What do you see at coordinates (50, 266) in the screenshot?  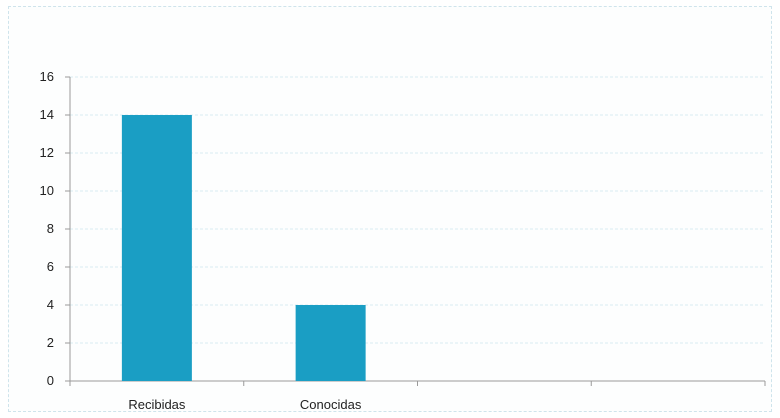 I see `y-tick-label: 6` at bounding box center [50, 266].